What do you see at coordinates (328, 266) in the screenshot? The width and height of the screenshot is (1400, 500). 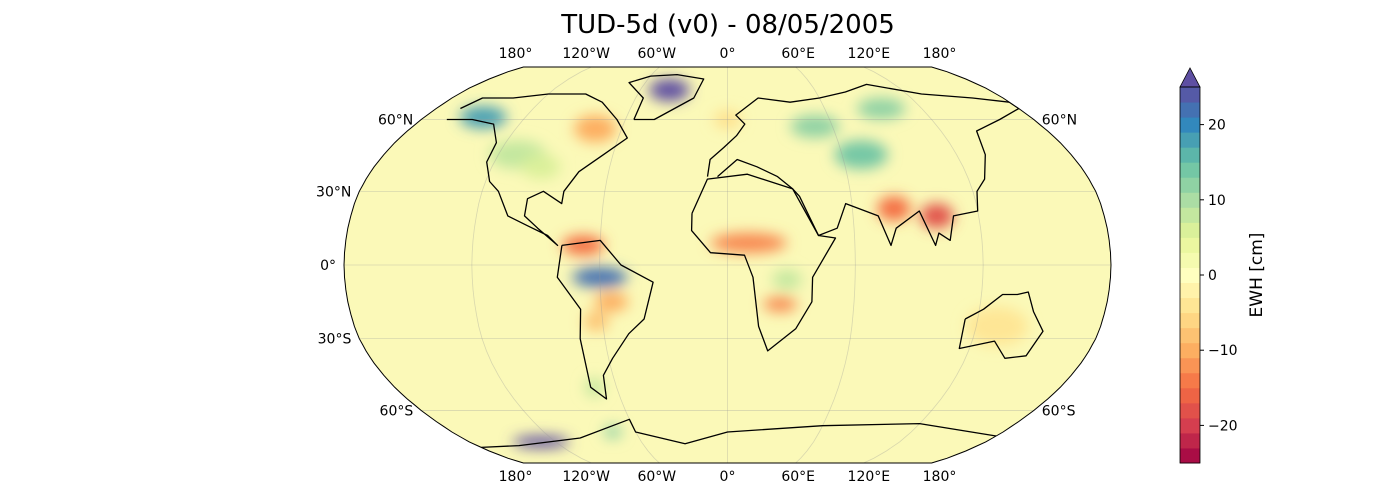 I see `lat-label: 0°` at bounding box center [328, 266].